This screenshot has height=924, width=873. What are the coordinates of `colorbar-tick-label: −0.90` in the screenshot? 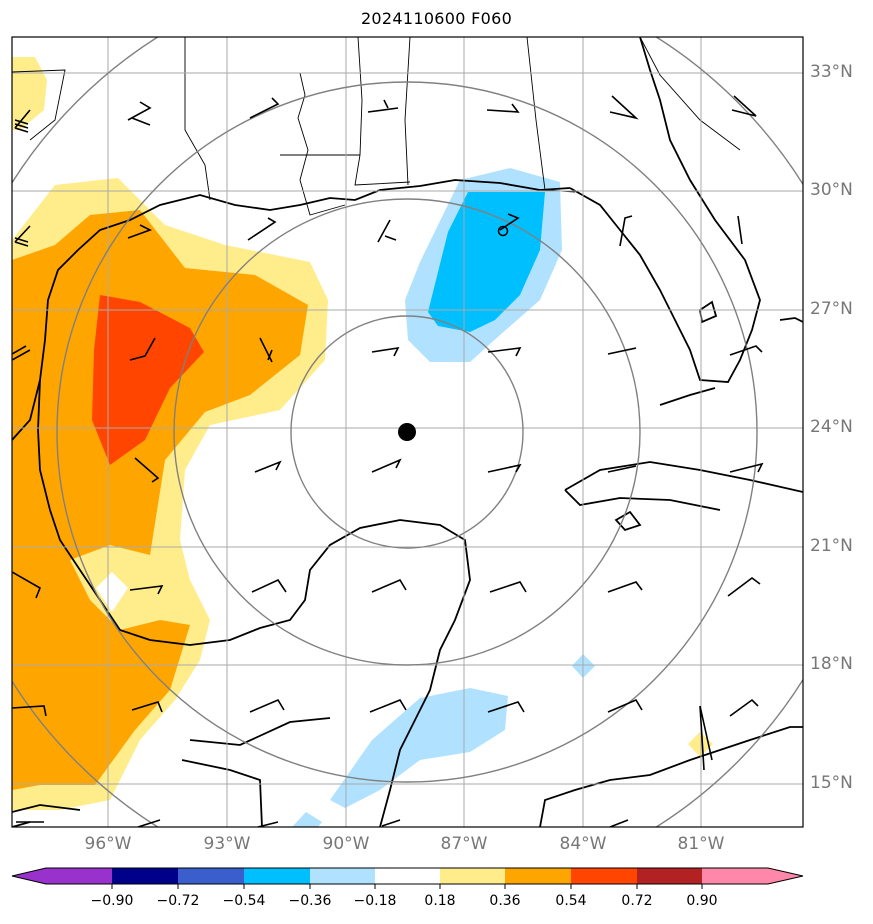 It's located at (112, 901).